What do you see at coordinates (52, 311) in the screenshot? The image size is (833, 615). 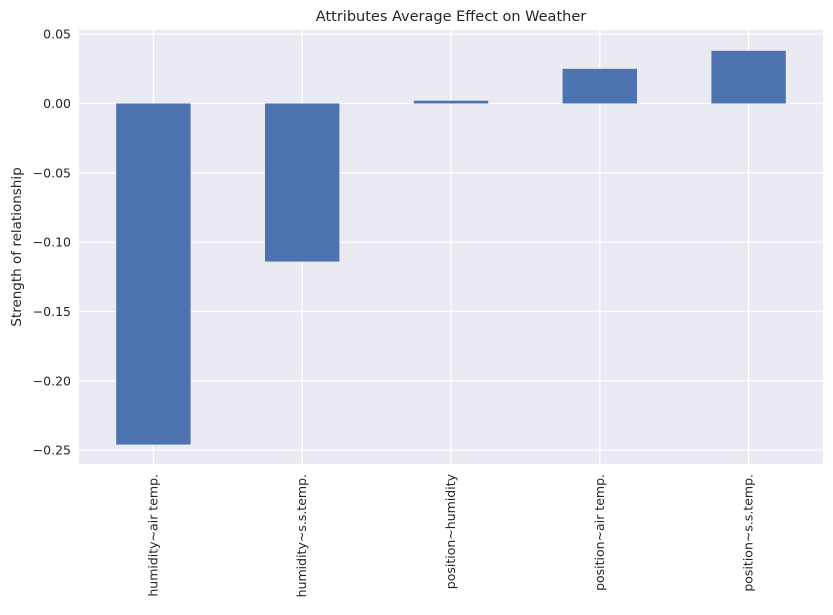 I see `y-tick-label: −0.15` at bounding box center [52, 311].